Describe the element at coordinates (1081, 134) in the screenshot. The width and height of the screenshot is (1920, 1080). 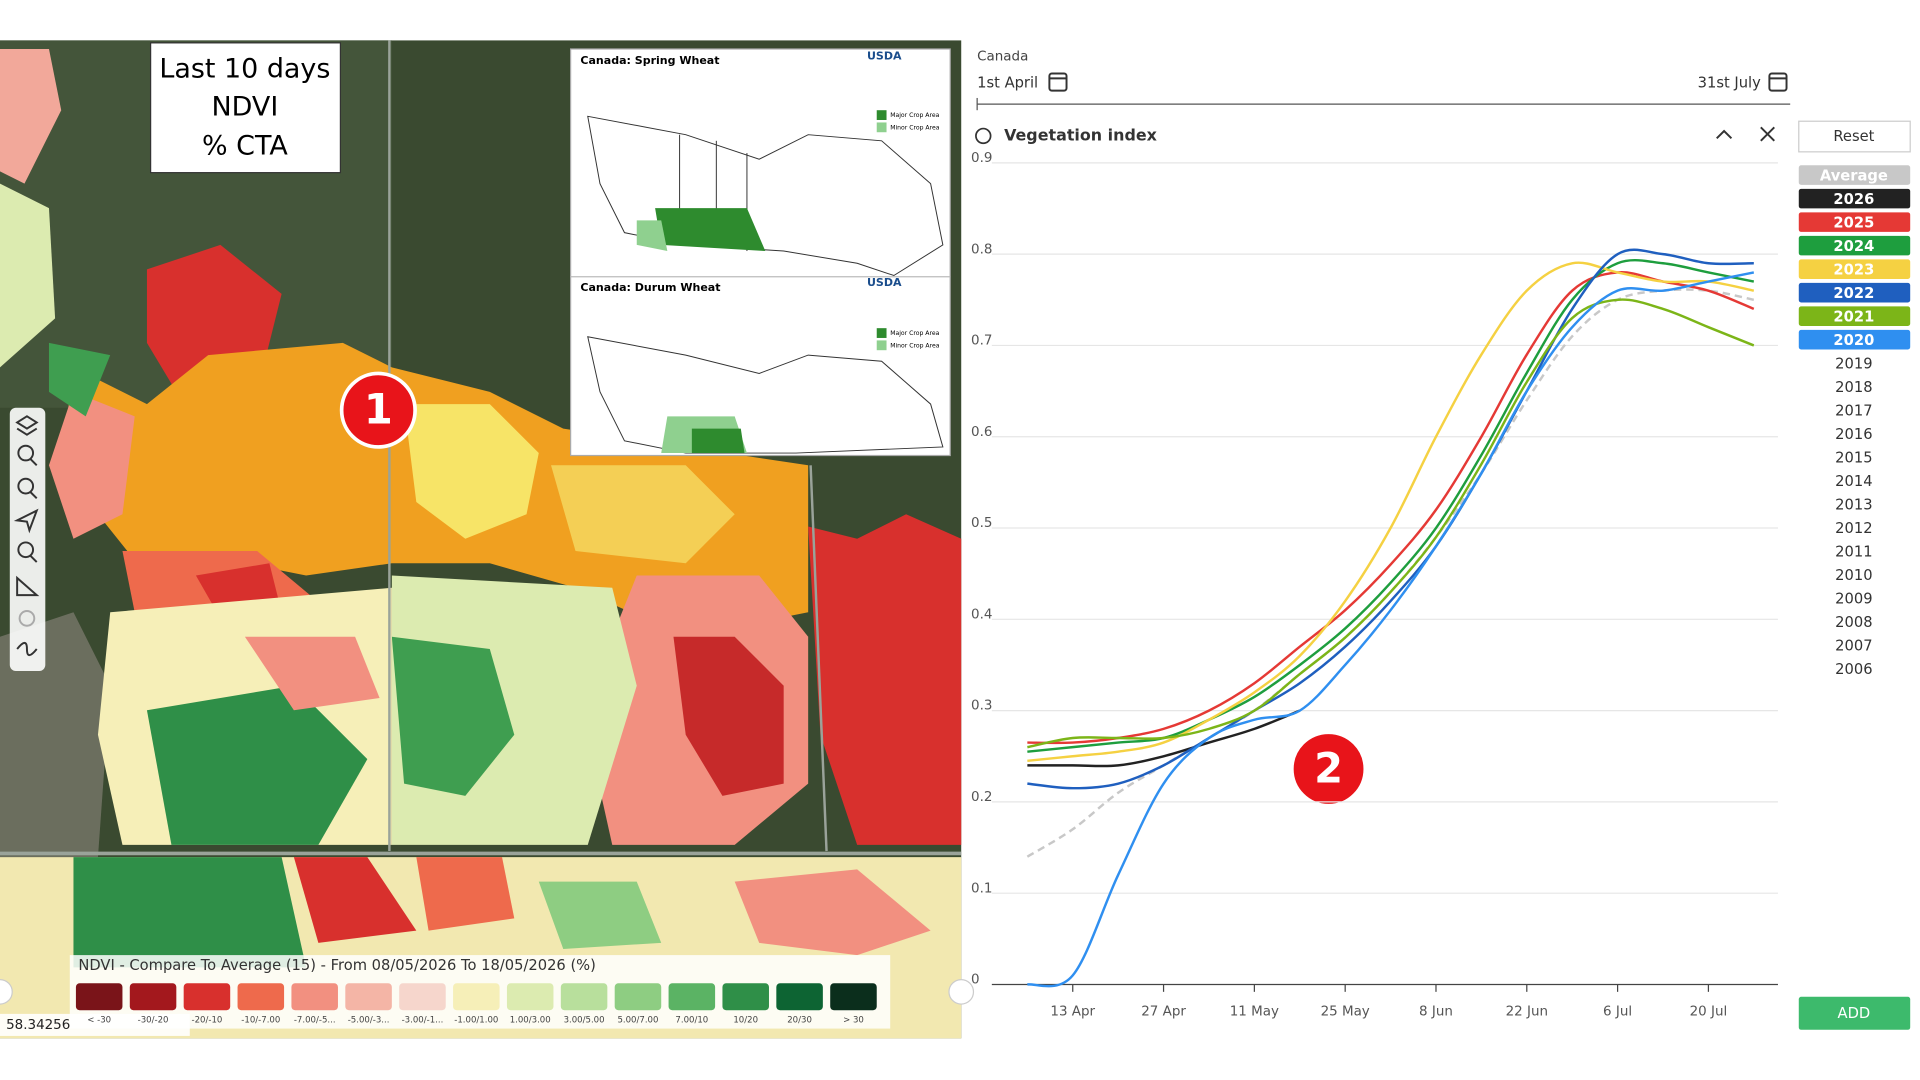
I see `panel-title: Vegetation index` at that location.